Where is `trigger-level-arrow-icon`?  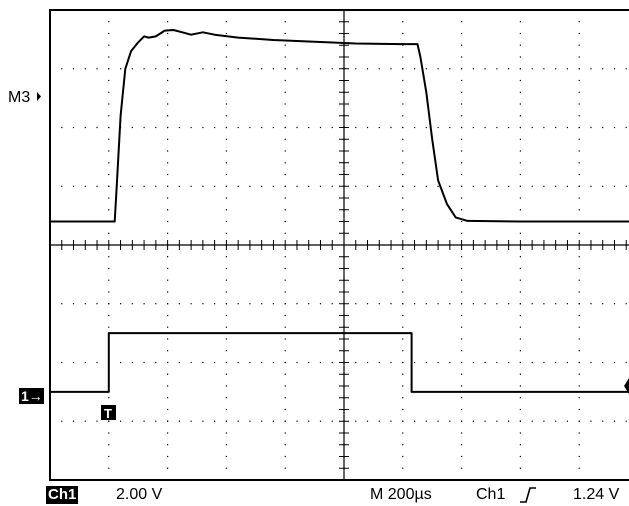 trigger-level-arrow-icon is located at coordinates (626, 386).